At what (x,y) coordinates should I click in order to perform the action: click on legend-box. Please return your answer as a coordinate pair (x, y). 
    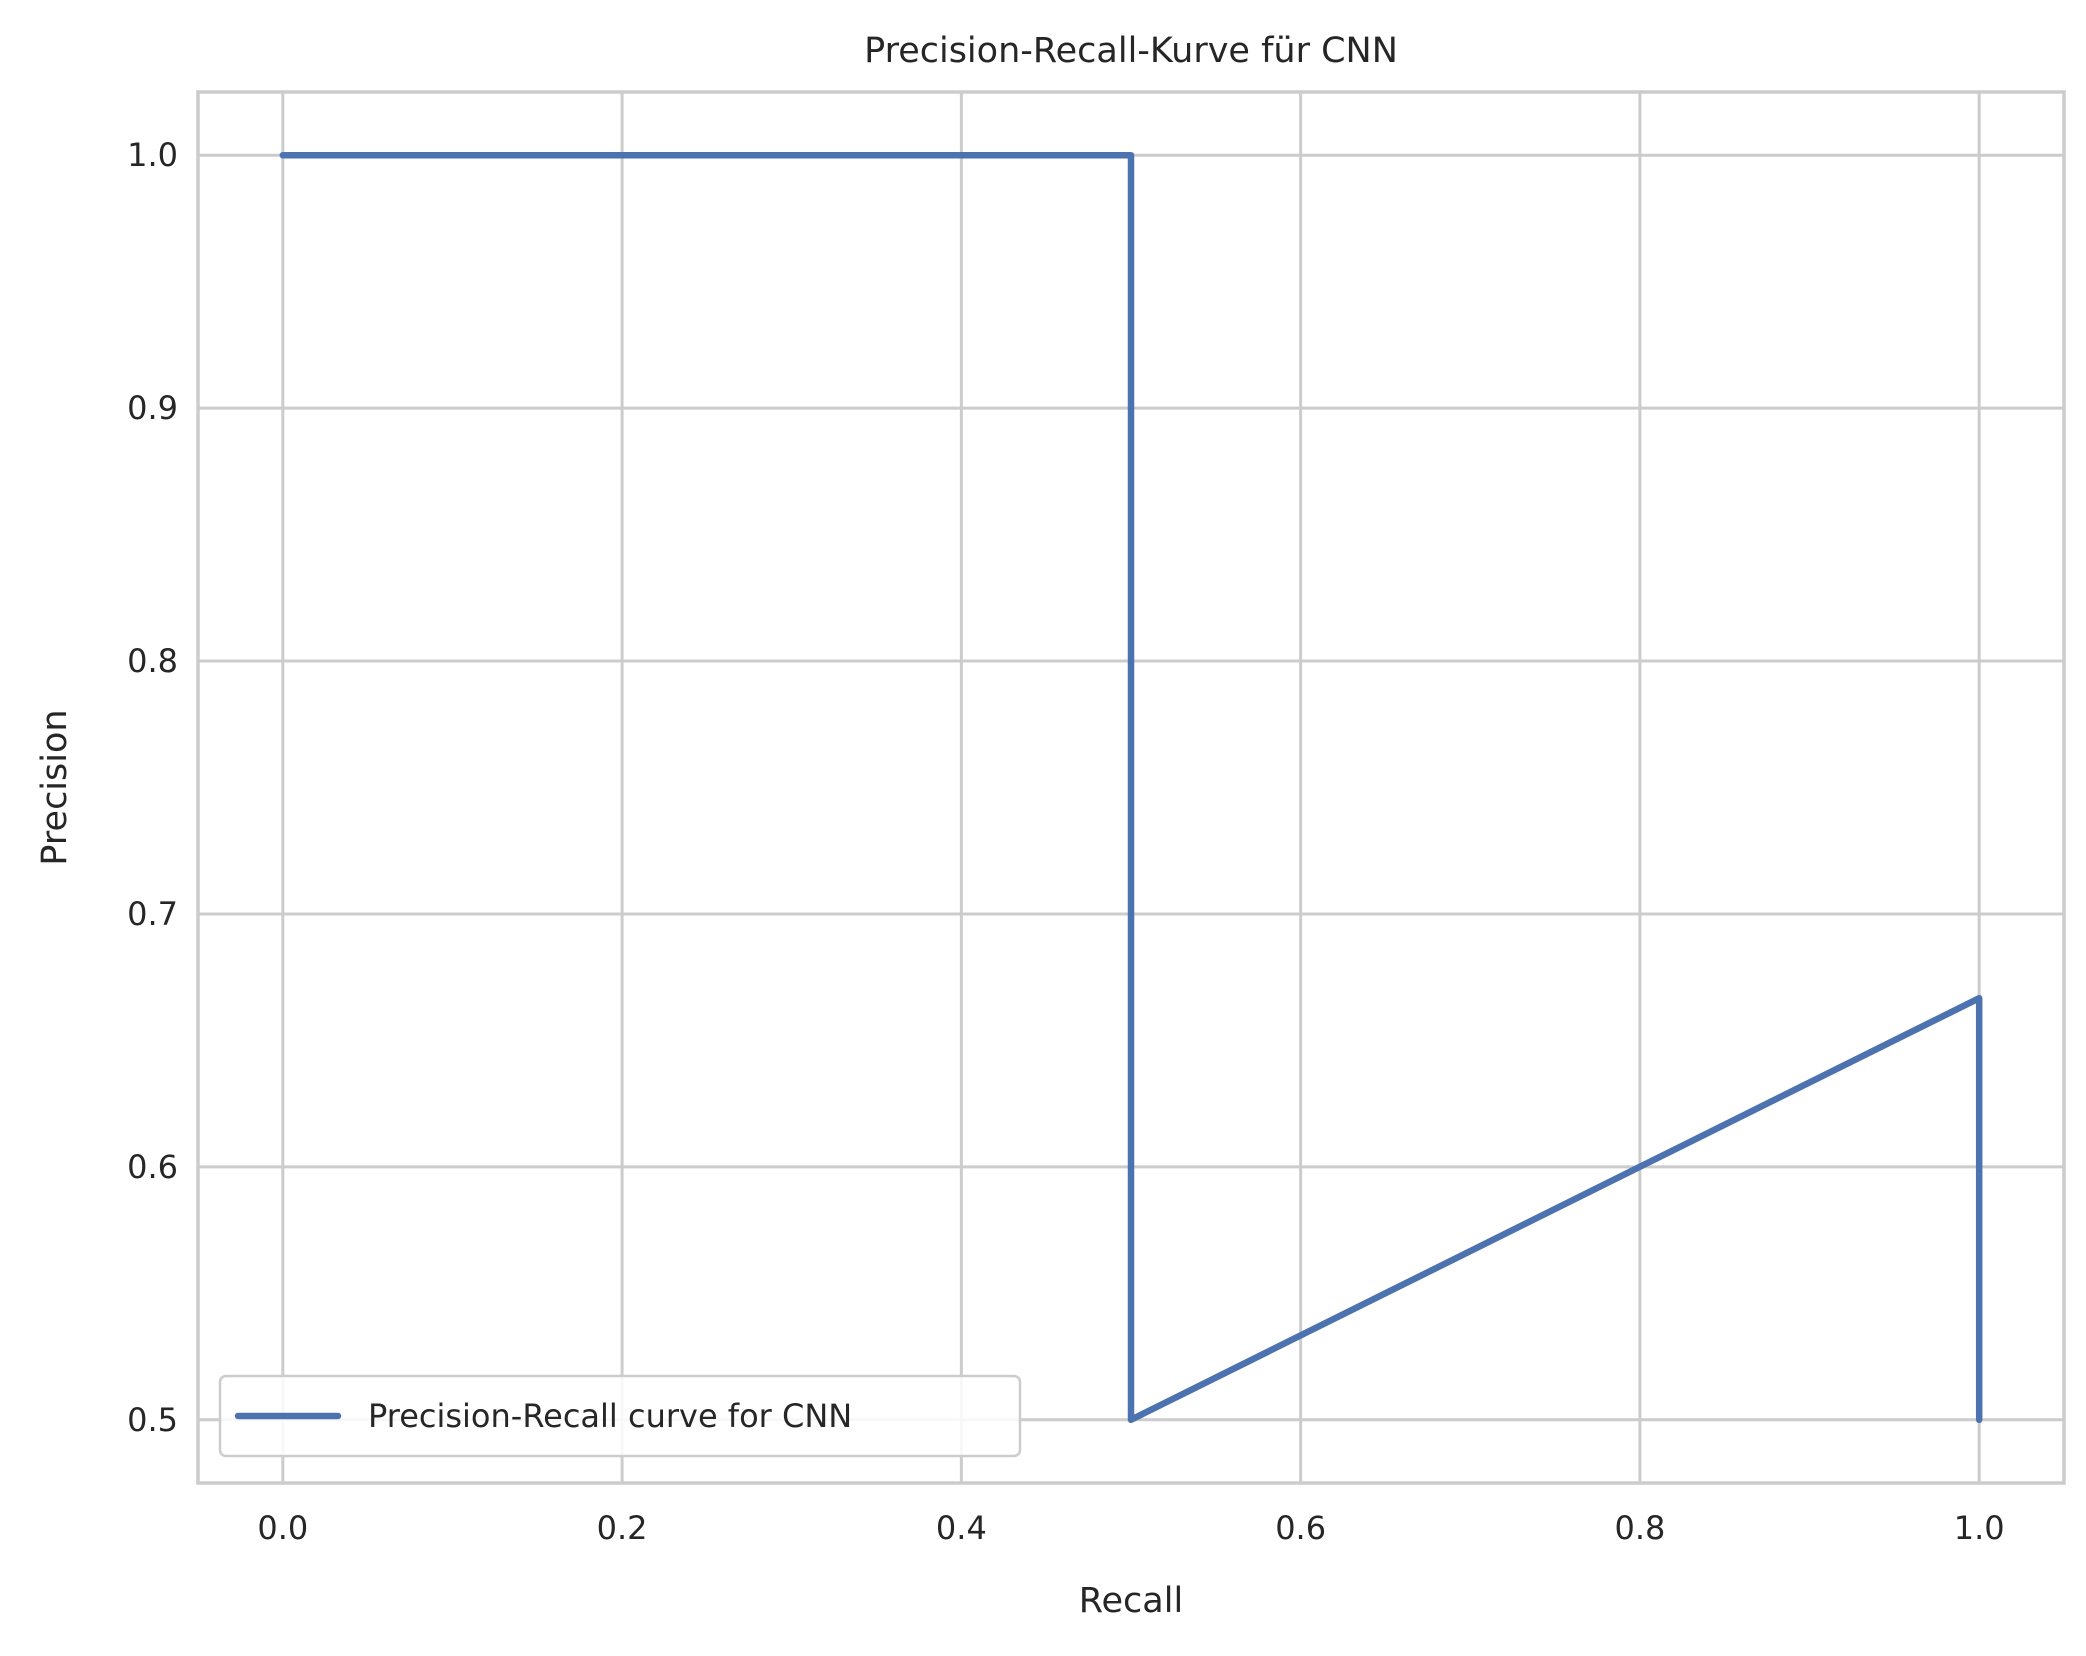
    Looking at the image, I should click on (620, 1416).